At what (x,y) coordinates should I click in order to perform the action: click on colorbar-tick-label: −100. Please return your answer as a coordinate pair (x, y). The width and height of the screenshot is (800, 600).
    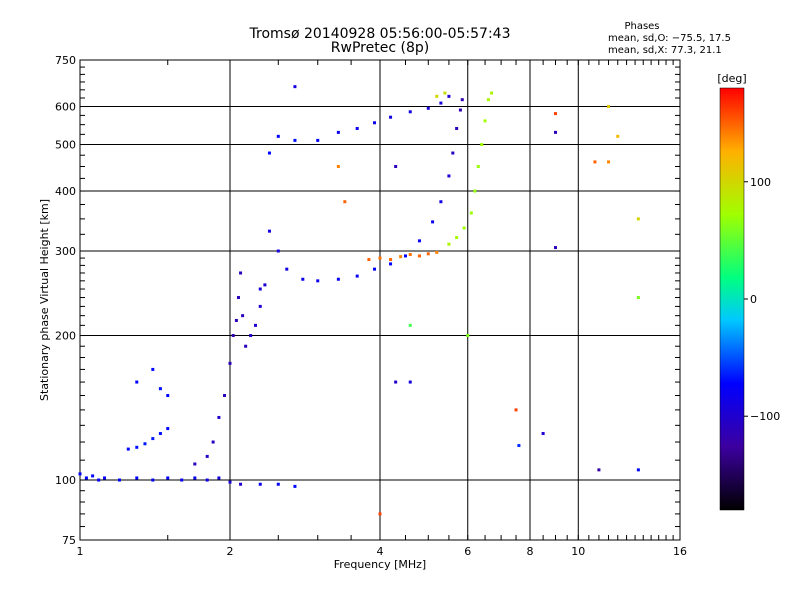
    Looking at the image, I should click on (765, 416).